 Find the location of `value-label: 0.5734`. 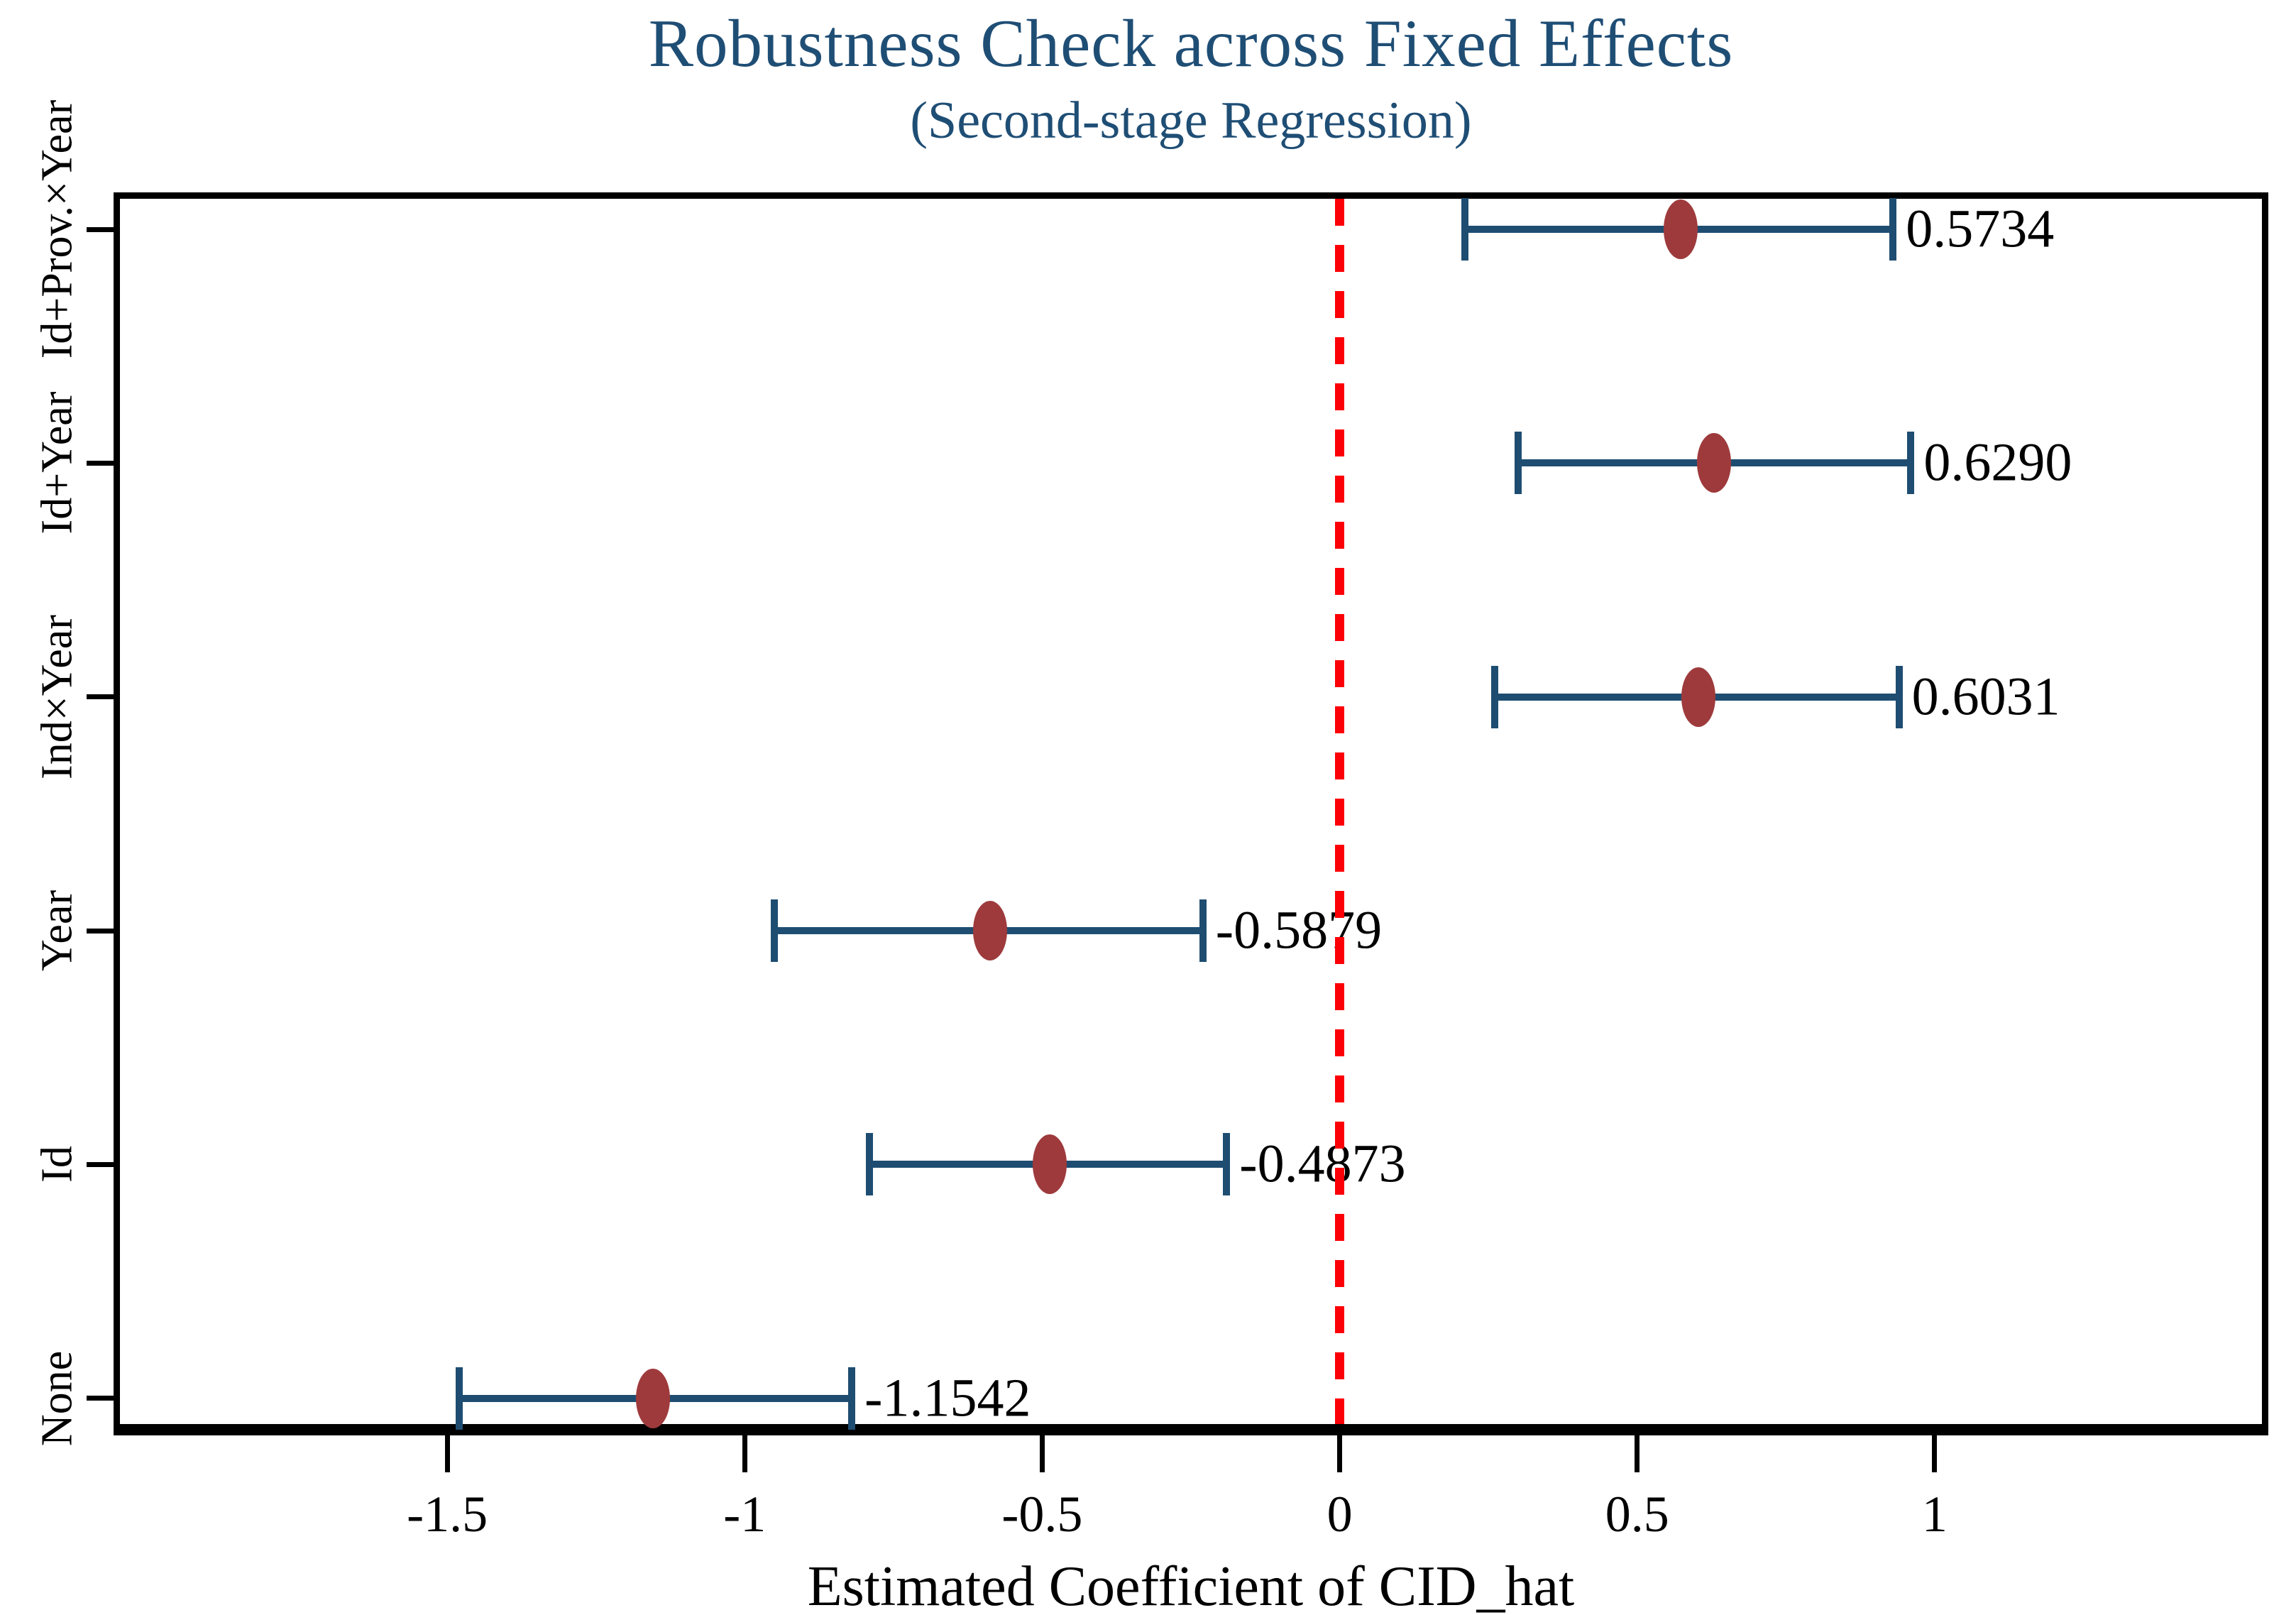

value-label: 0.5734 is located at coordinates (1980, 229).